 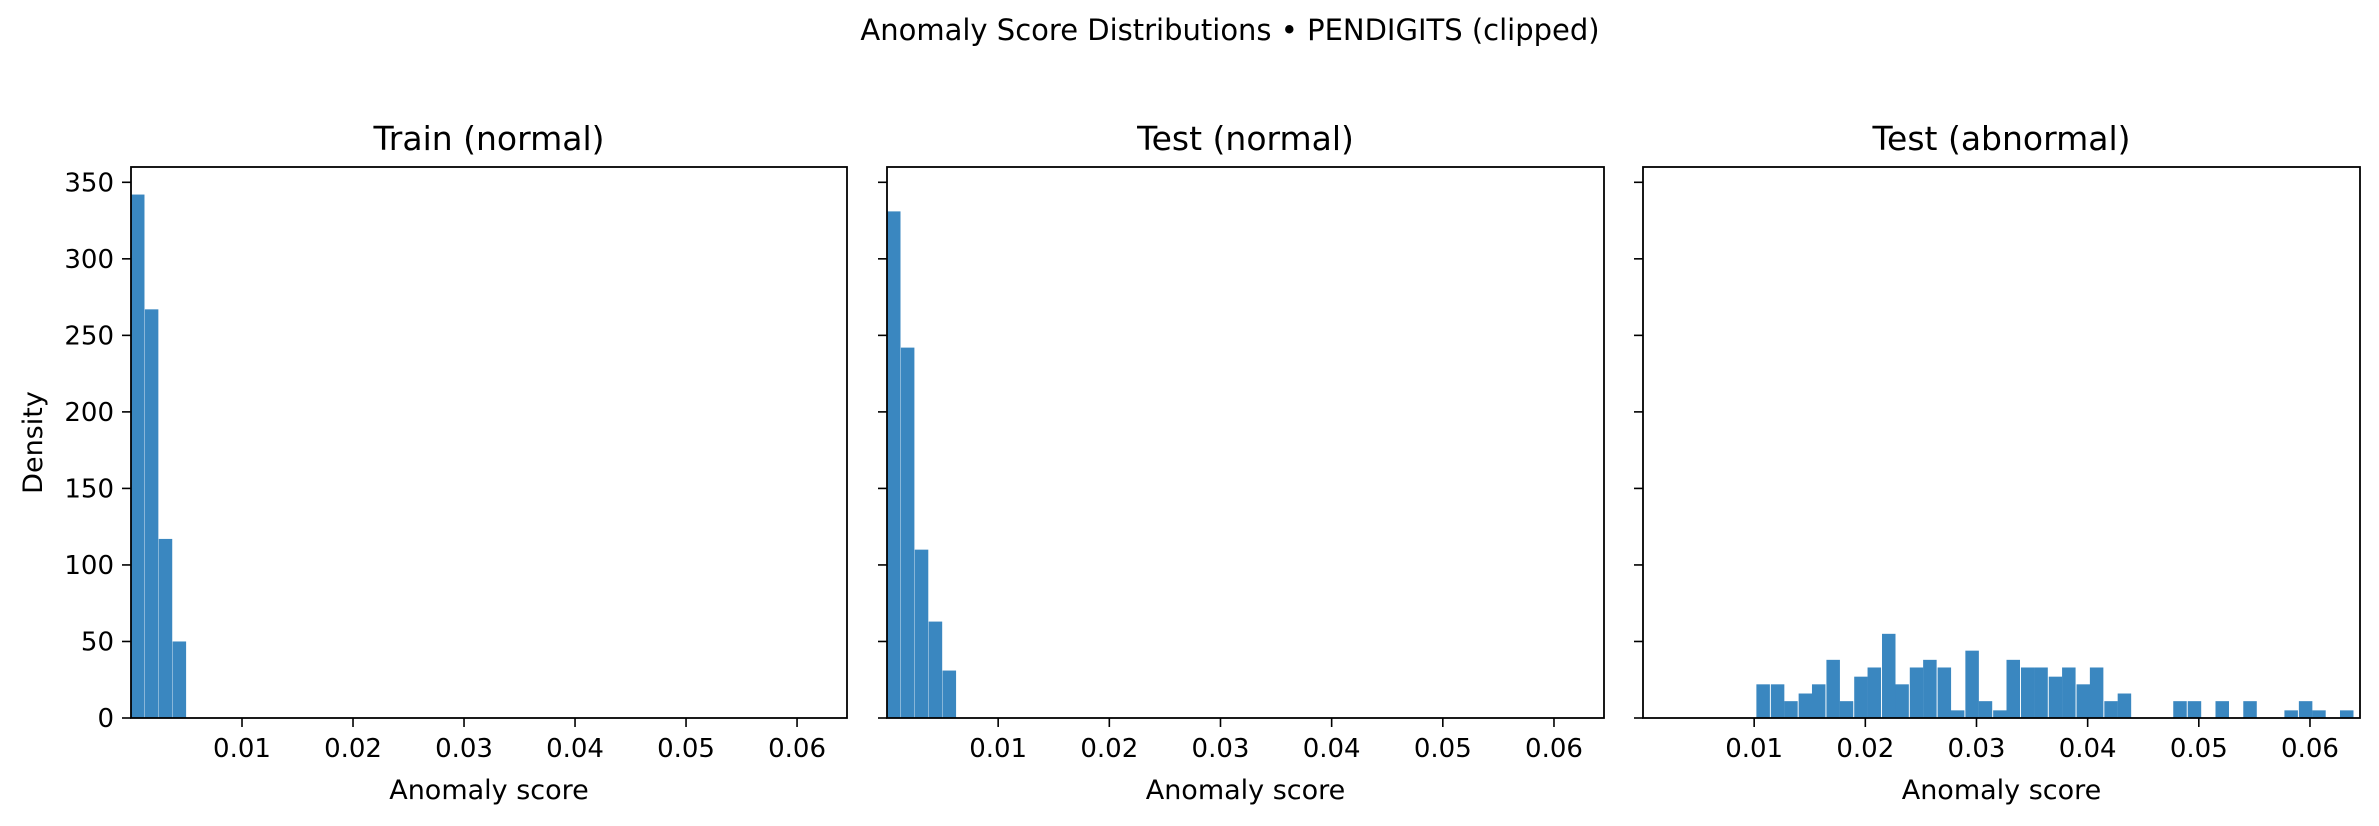 What do you see at coordinates (89, 336) in the screenshot?
I see `y-tick-label: 250` at bounding box center [89, 336].